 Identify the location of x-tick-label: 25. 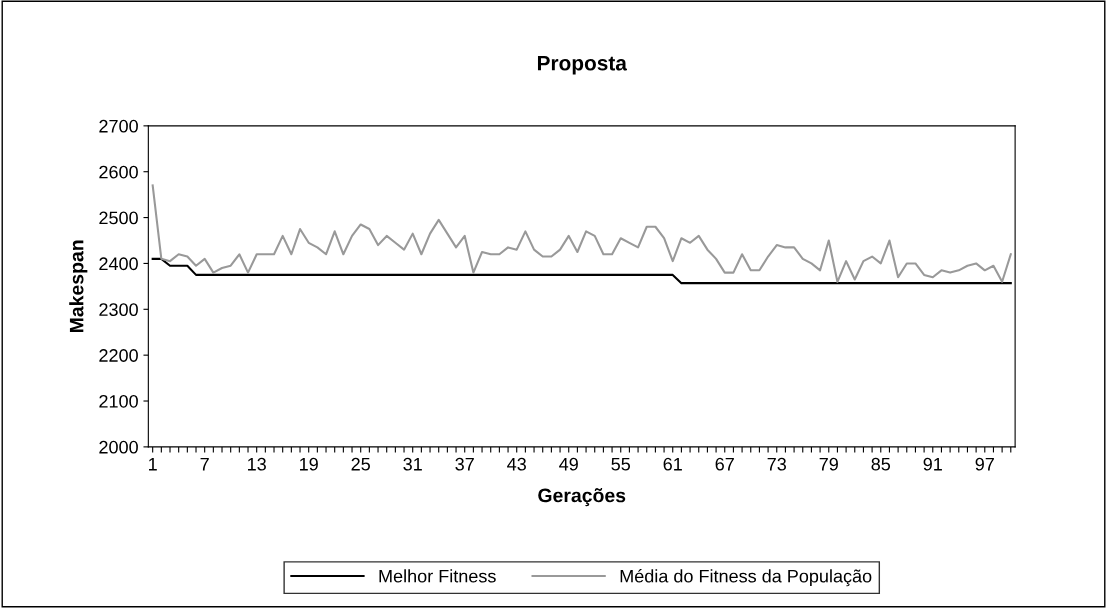
(360, 464).